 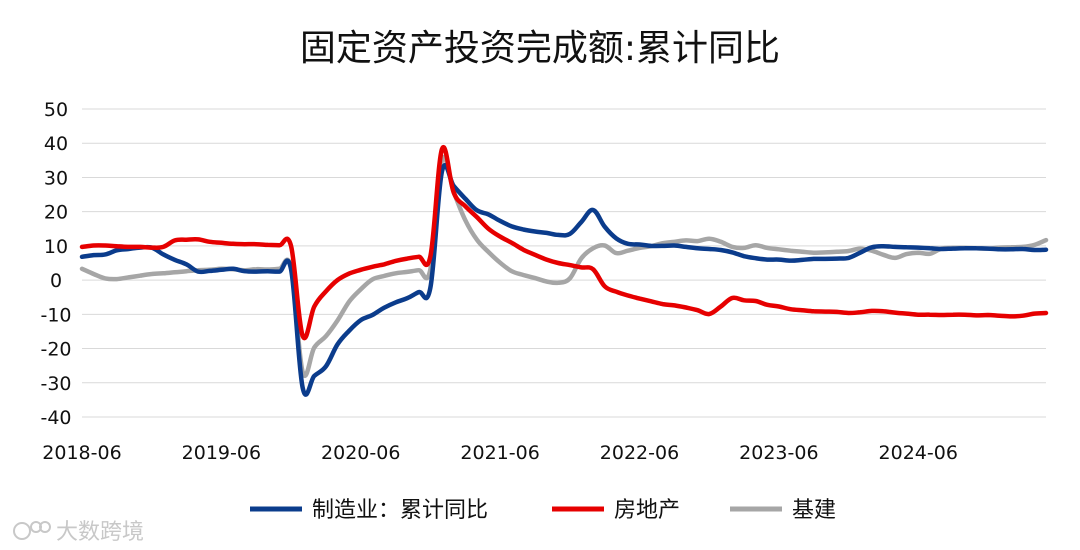 I want to click on y-tick-label: -40, so click(x=55, y=418).